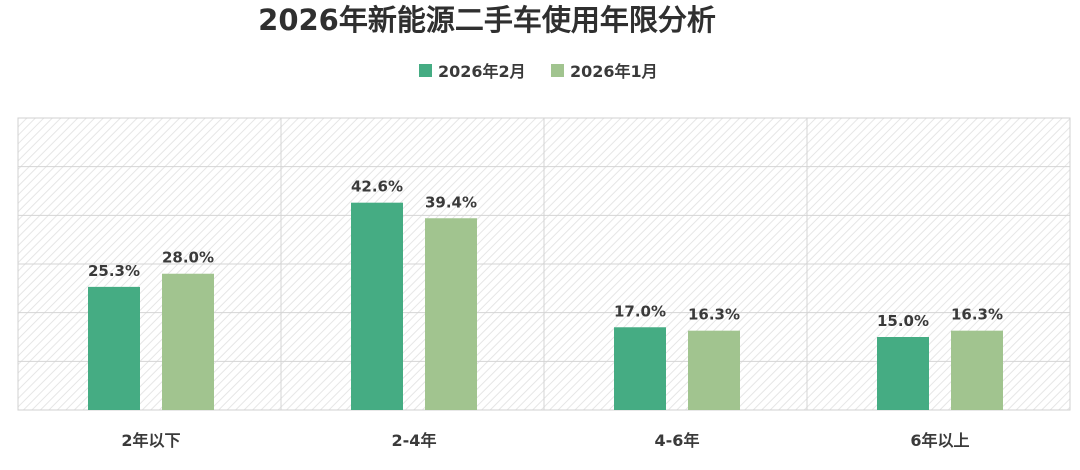 The height and width of the screenshot is (470, 1080). What do you see at coordinates (640, 311) in the screenshot?
I see `data-label-series-1-3: 17.0%` at bounding box center [640, 311].